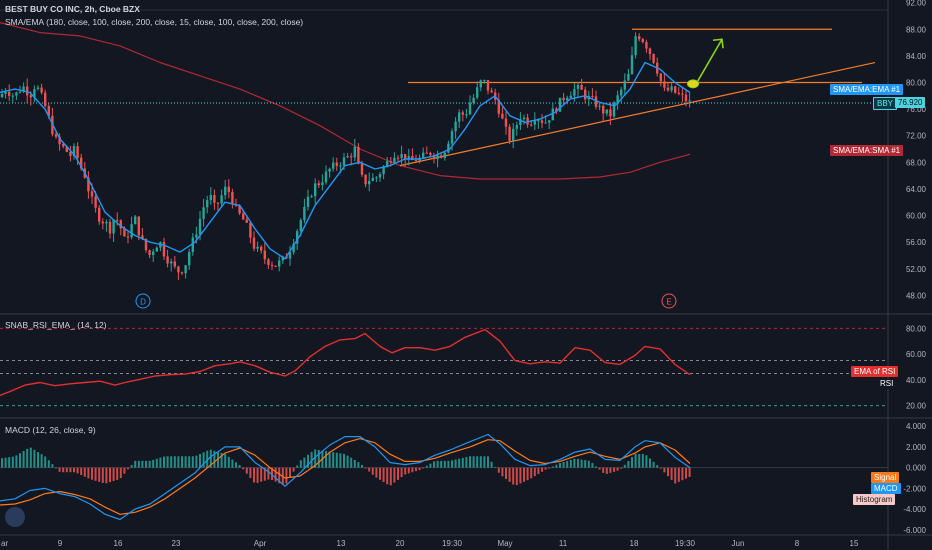  Describe the element at coordinates (260, 543) in the screenshot. I see `time-axis-tick: Apr` at that location.